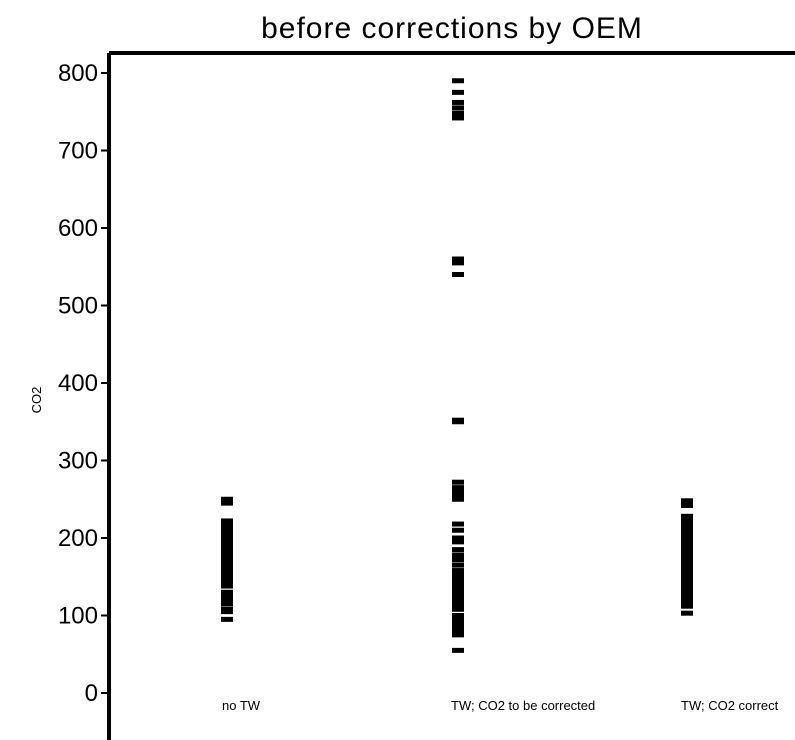 The image size is (795, 740). I want to click on y-tick-label: 0, so click(91, 693).